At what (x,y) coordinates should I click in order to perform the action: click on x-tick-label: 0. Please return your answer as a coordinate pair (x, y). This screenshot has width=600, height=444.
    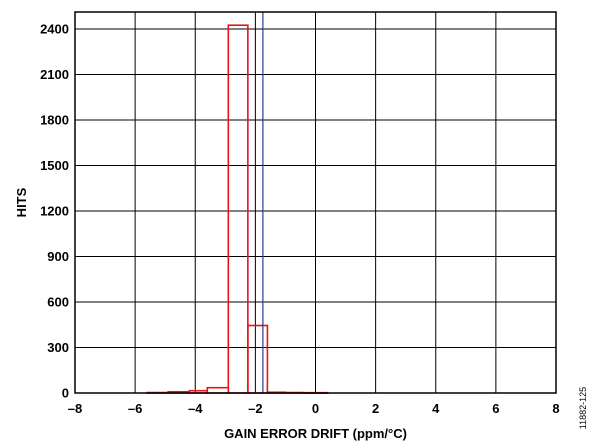
    Looking at the image, I should click on (315, 408).